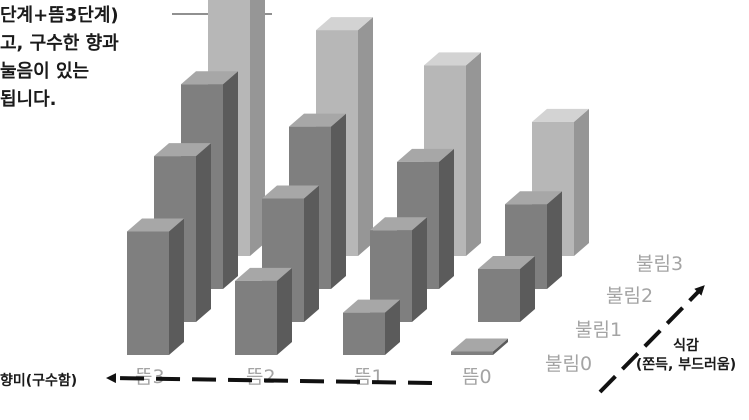 The image size is (749, 420). I want to click on annotation-line: 눌음이 있는, so click(45, 71).